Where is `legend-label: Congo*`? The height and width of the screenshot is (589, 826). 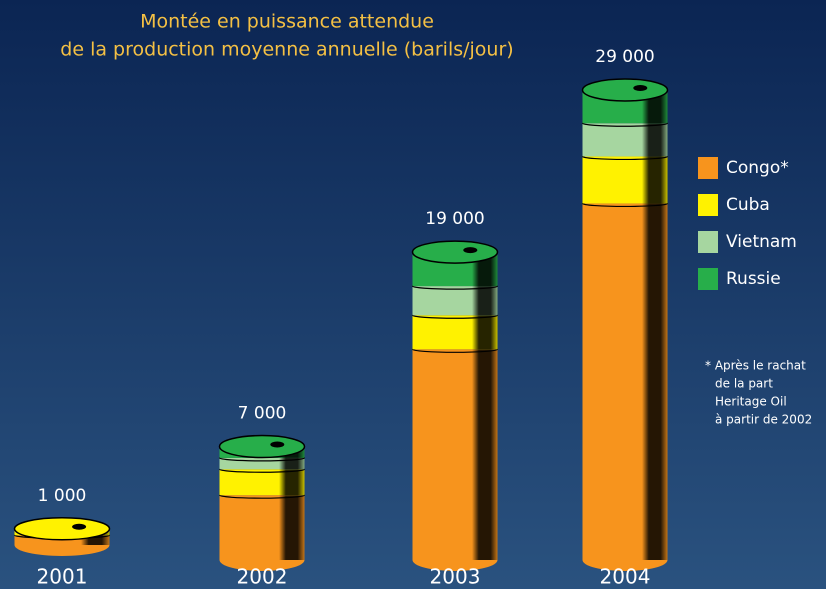
legend-label: Congo* is located at coordinates (757, 168).